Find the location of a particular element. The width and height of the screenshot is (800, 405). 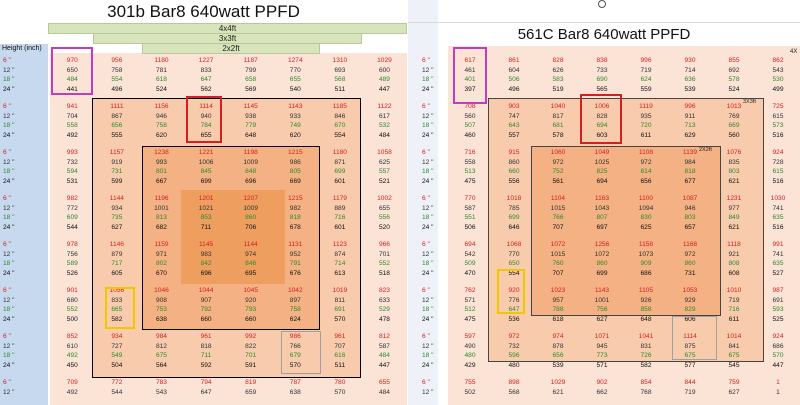

ppfd-cell: 450 is located at coordinates (72, 365).